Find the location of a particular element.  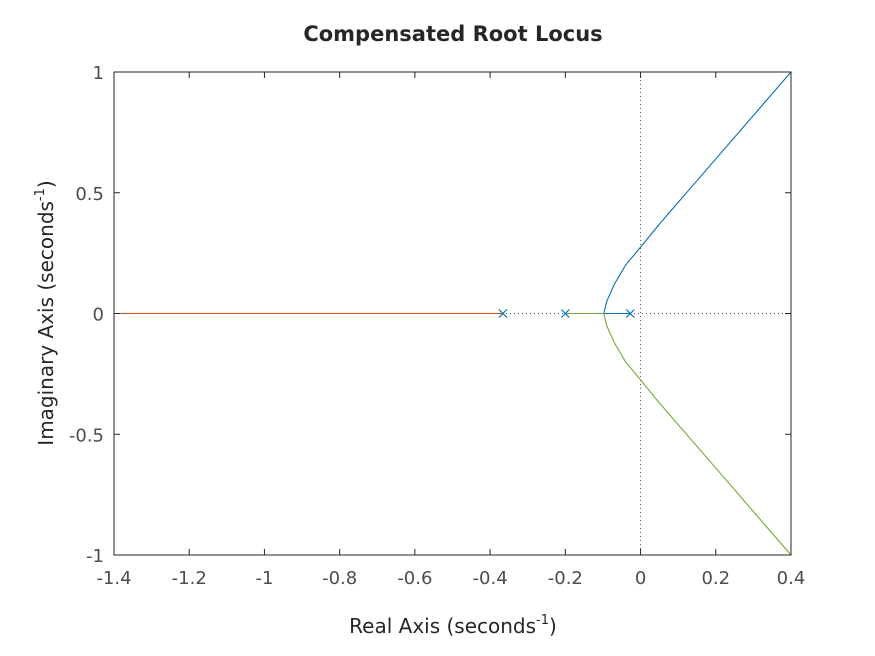

pole-markers is located at coordinates (566, 313).